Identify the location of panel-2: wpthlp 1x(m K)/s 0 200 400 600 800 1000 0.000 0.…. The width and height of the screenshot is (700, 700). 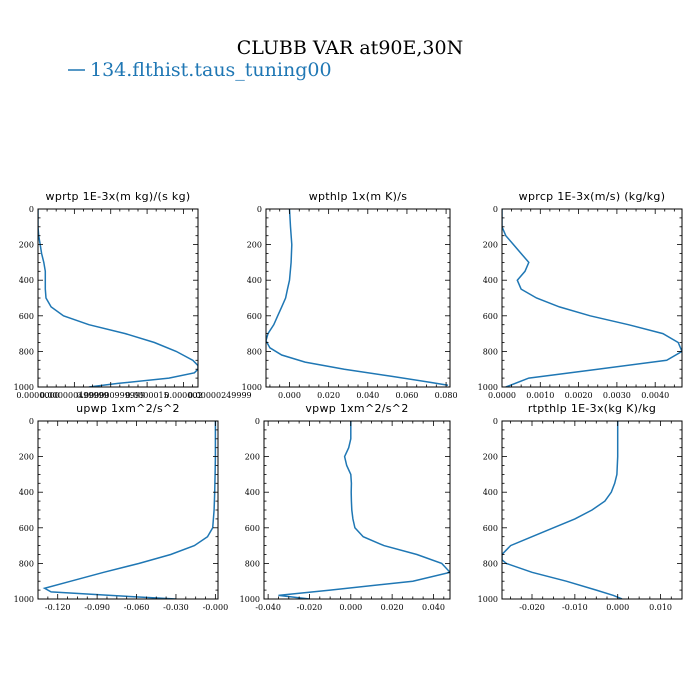
(350, 295).